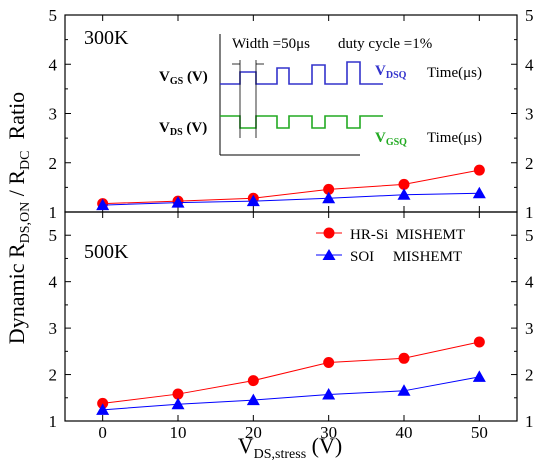  I want to click on vds-axis-label: VDS (V), so click(183, 129).